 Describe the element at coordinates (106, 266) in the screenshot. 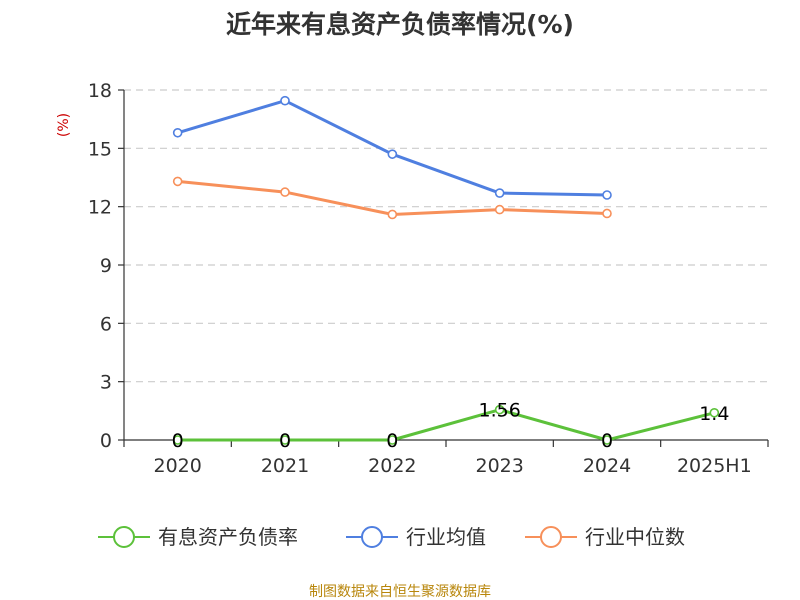

I see `y-tick-label: 9` at that location.